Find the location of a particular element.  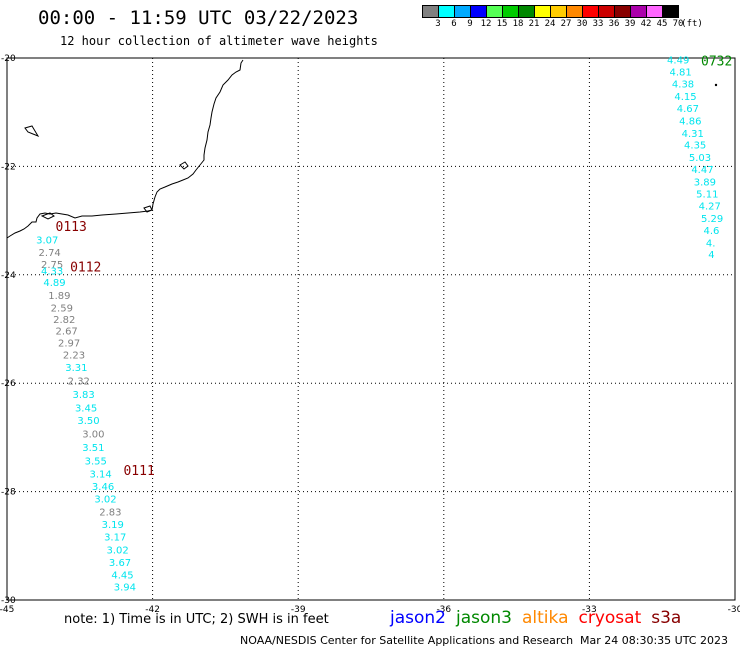

swh-value: 3.17 is located at coordinates (115, 538).